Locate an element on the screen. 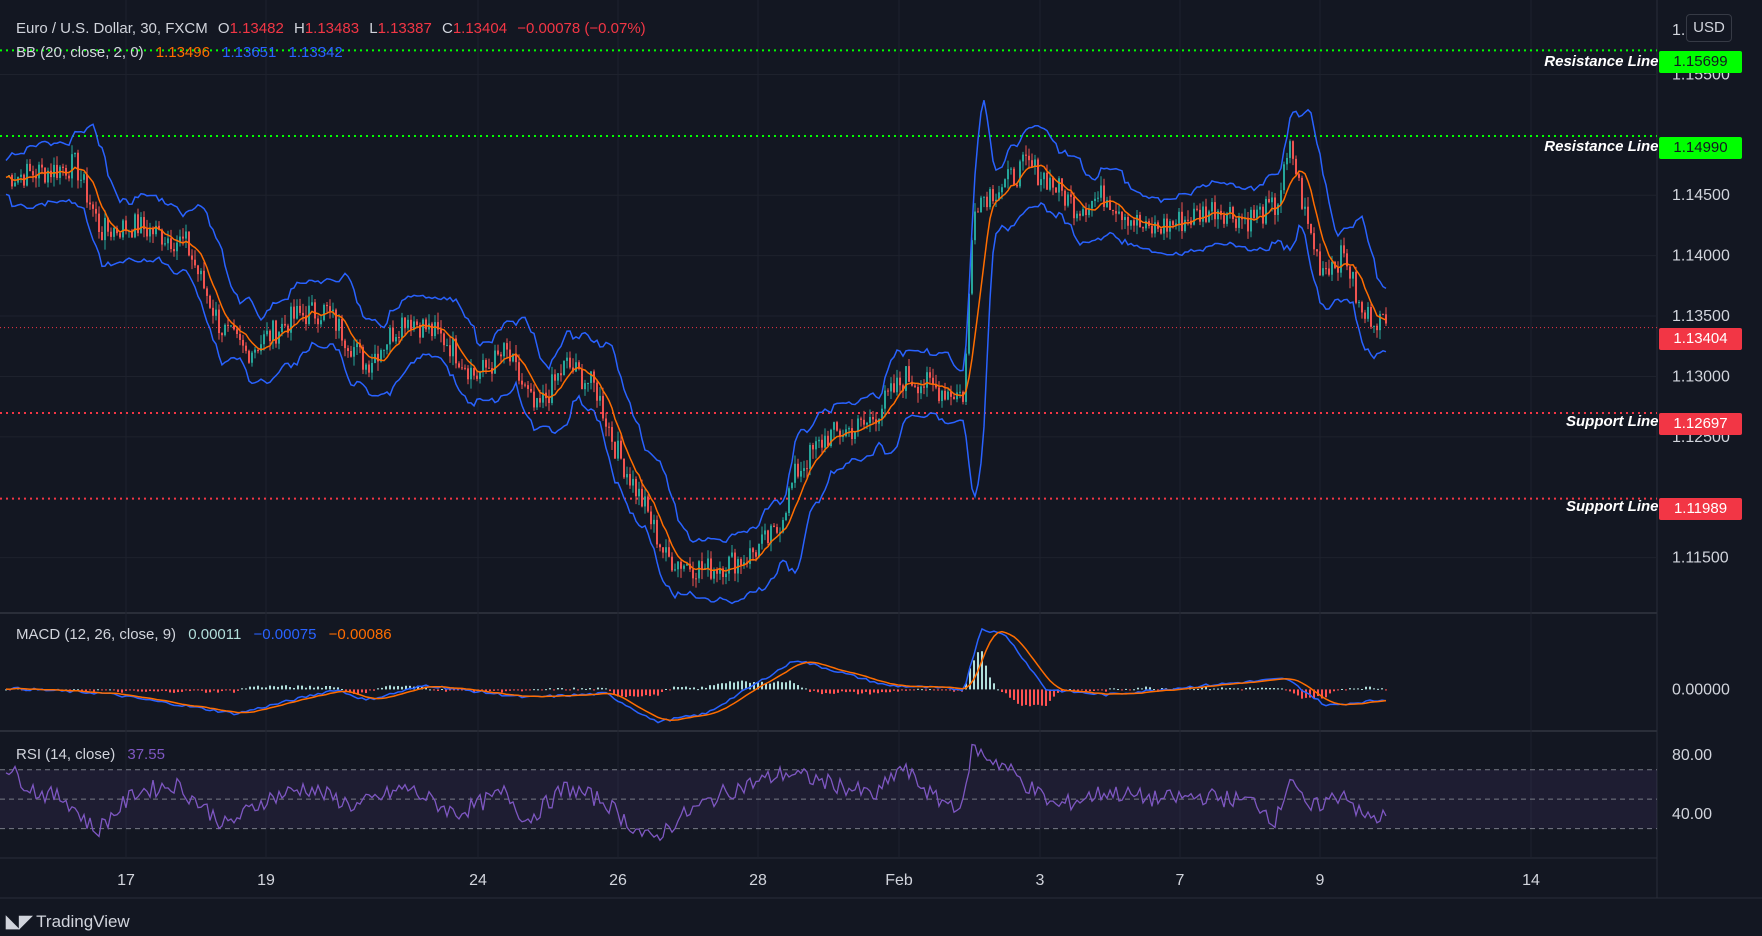 The height and width of the screenshot is (936, 1762). open-label: O is located at coordinates (223, 28).